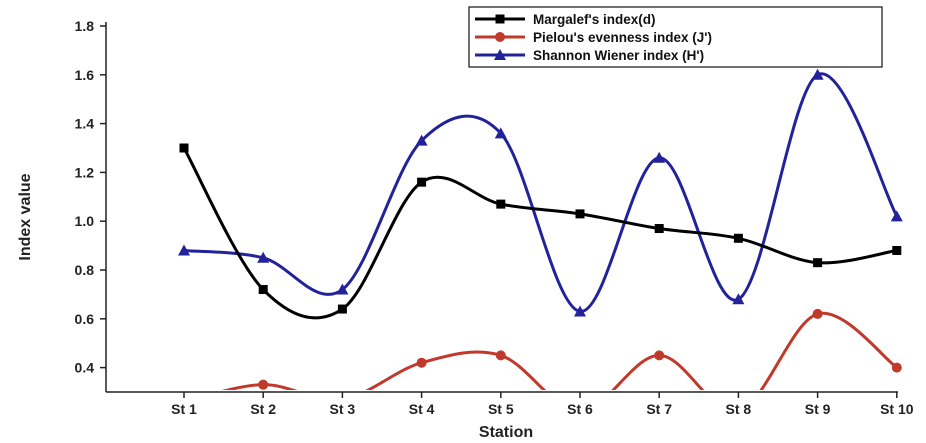  What do you see at coordinates (85, 75) in the screenshot?
I see `y-tick-label: 1.6` at bounding box center [85, 75].